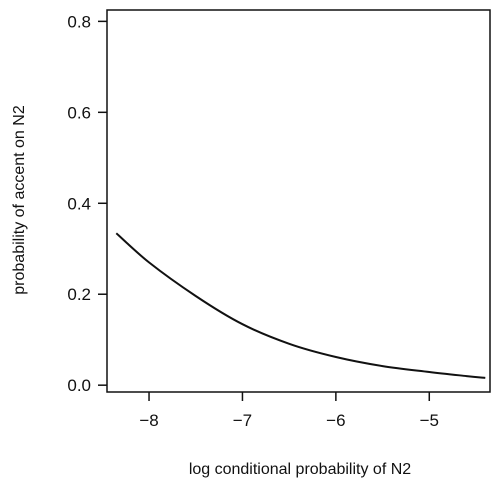  Describe the element at coordinates (79, 21) in the screenshot. I see `y-tick-label: 0.8` at that location.